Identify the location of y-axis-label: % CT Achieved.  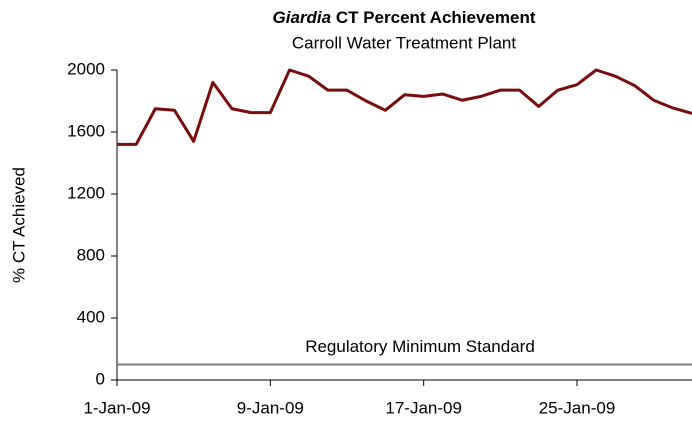
(18, 225).